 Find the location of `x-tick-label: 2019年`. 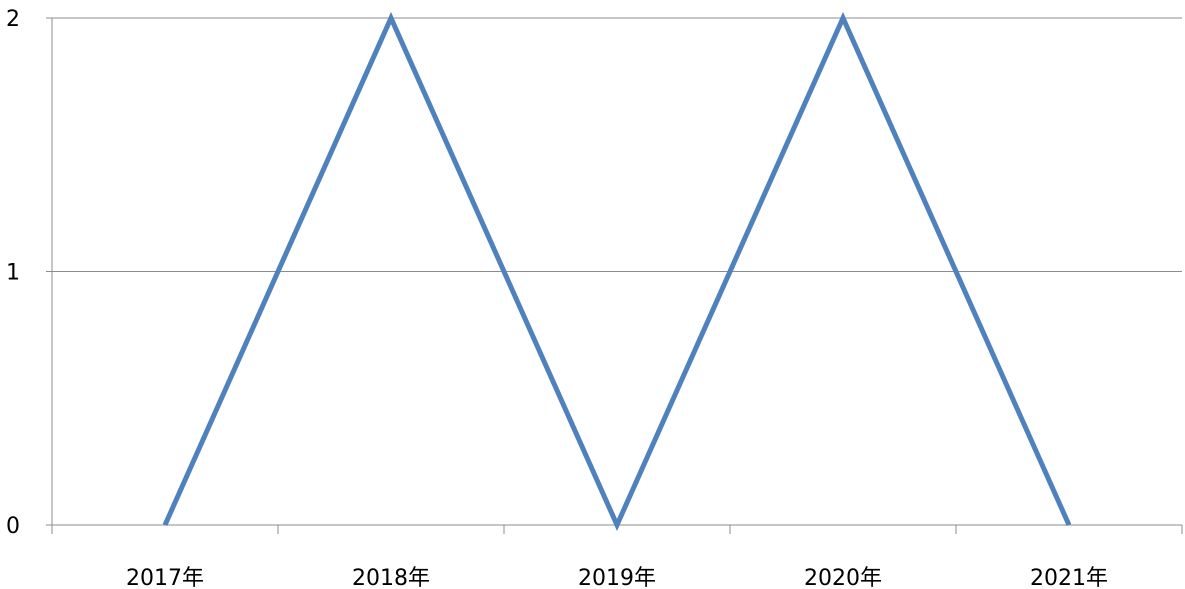

x-tick-label: 2019年 is located at coordinates (617, 577).